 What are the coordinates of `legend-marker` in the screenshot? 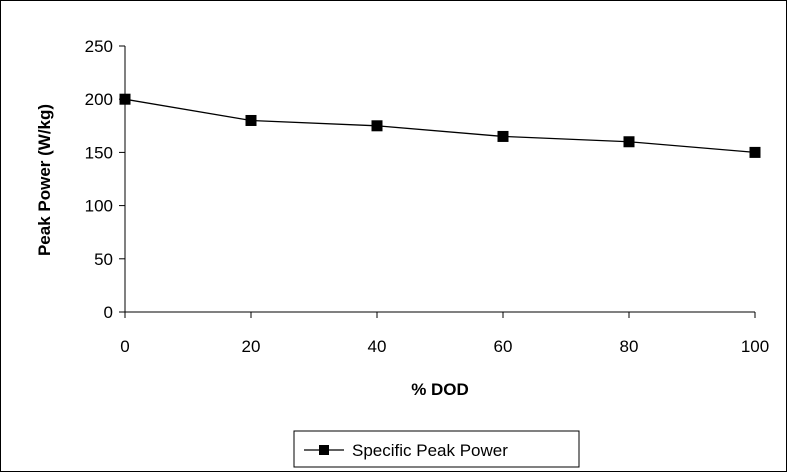 It's located at (324, 450).